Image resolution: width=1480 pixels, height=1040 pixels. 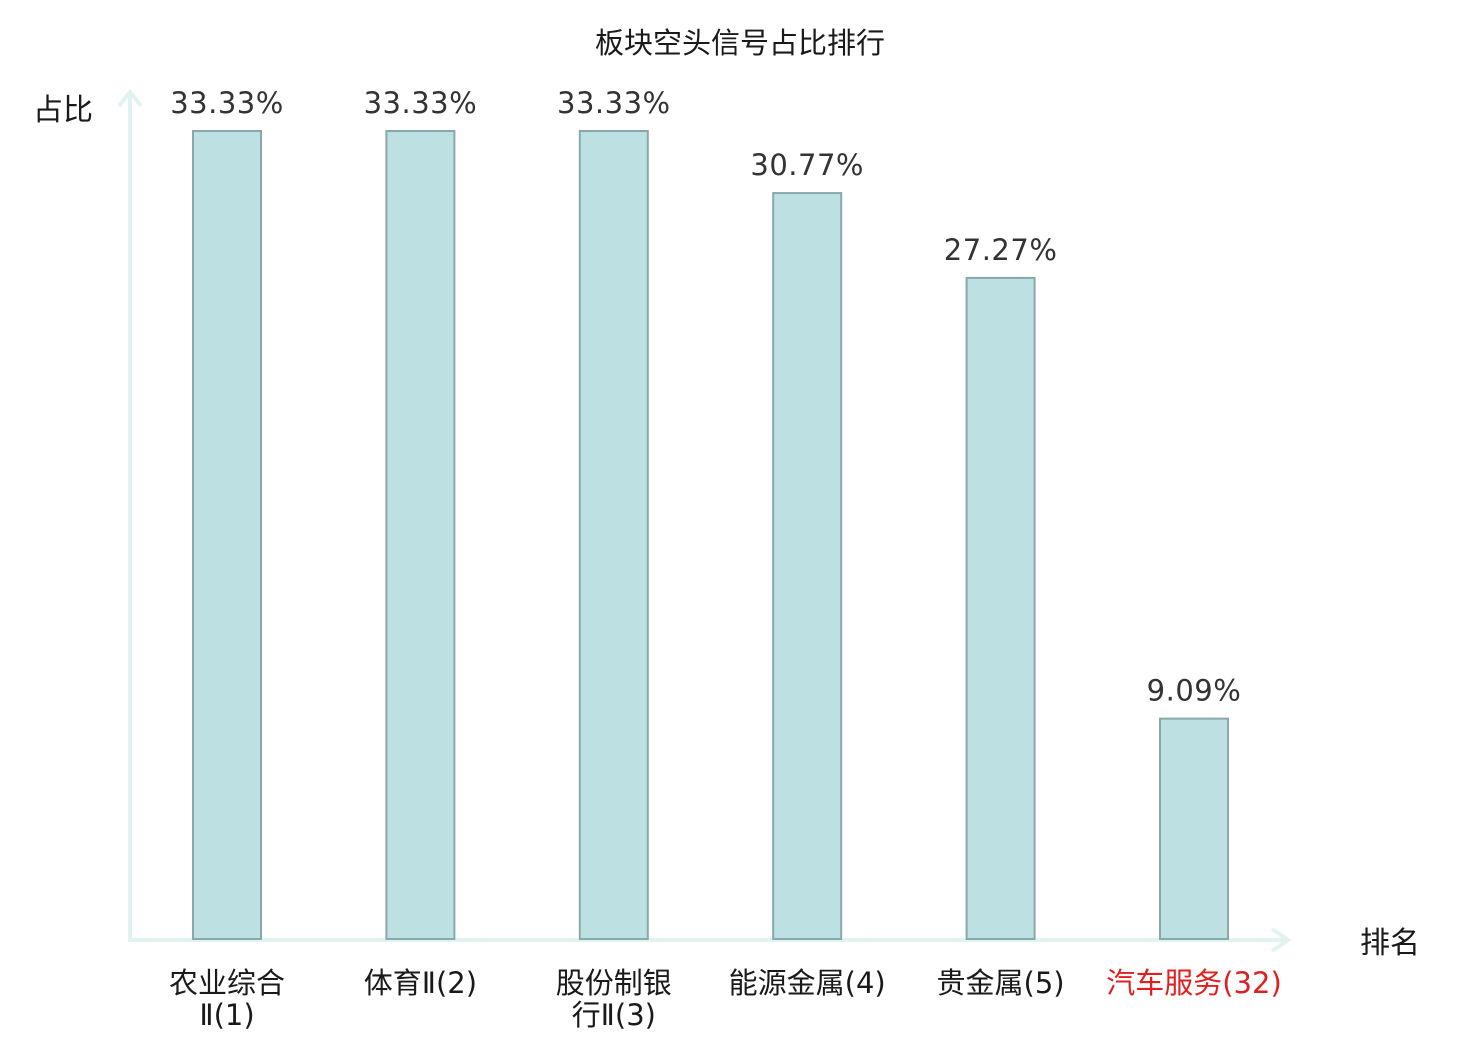 What do you see at coordinates (1390, 943) in the screenshot?
I see `x-axis-label: 排名` at bounding box center [1390, 943].